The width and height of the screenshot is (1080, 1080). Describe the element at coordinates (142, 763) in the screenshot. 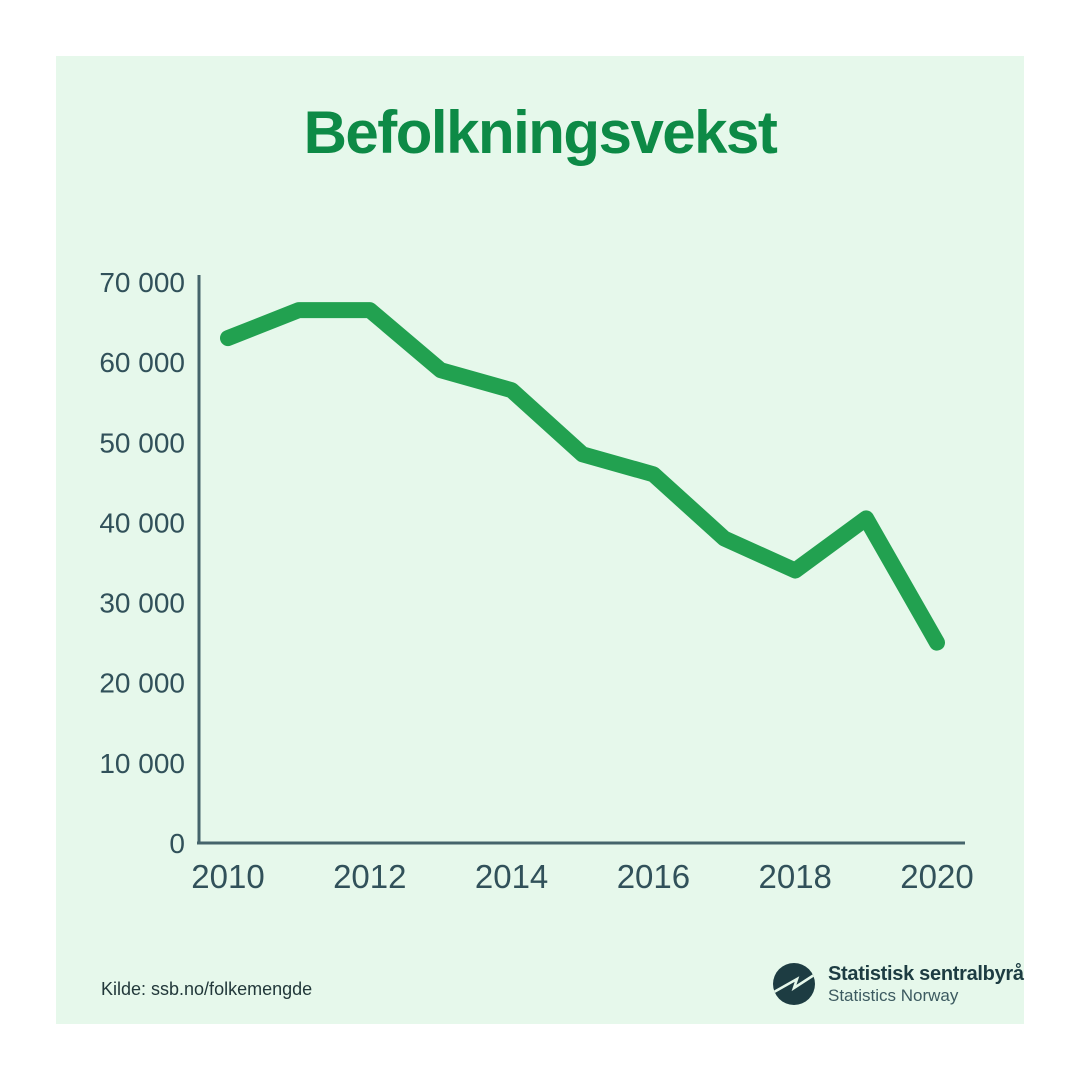

I see `y-tick-label: 10 000` at that location.